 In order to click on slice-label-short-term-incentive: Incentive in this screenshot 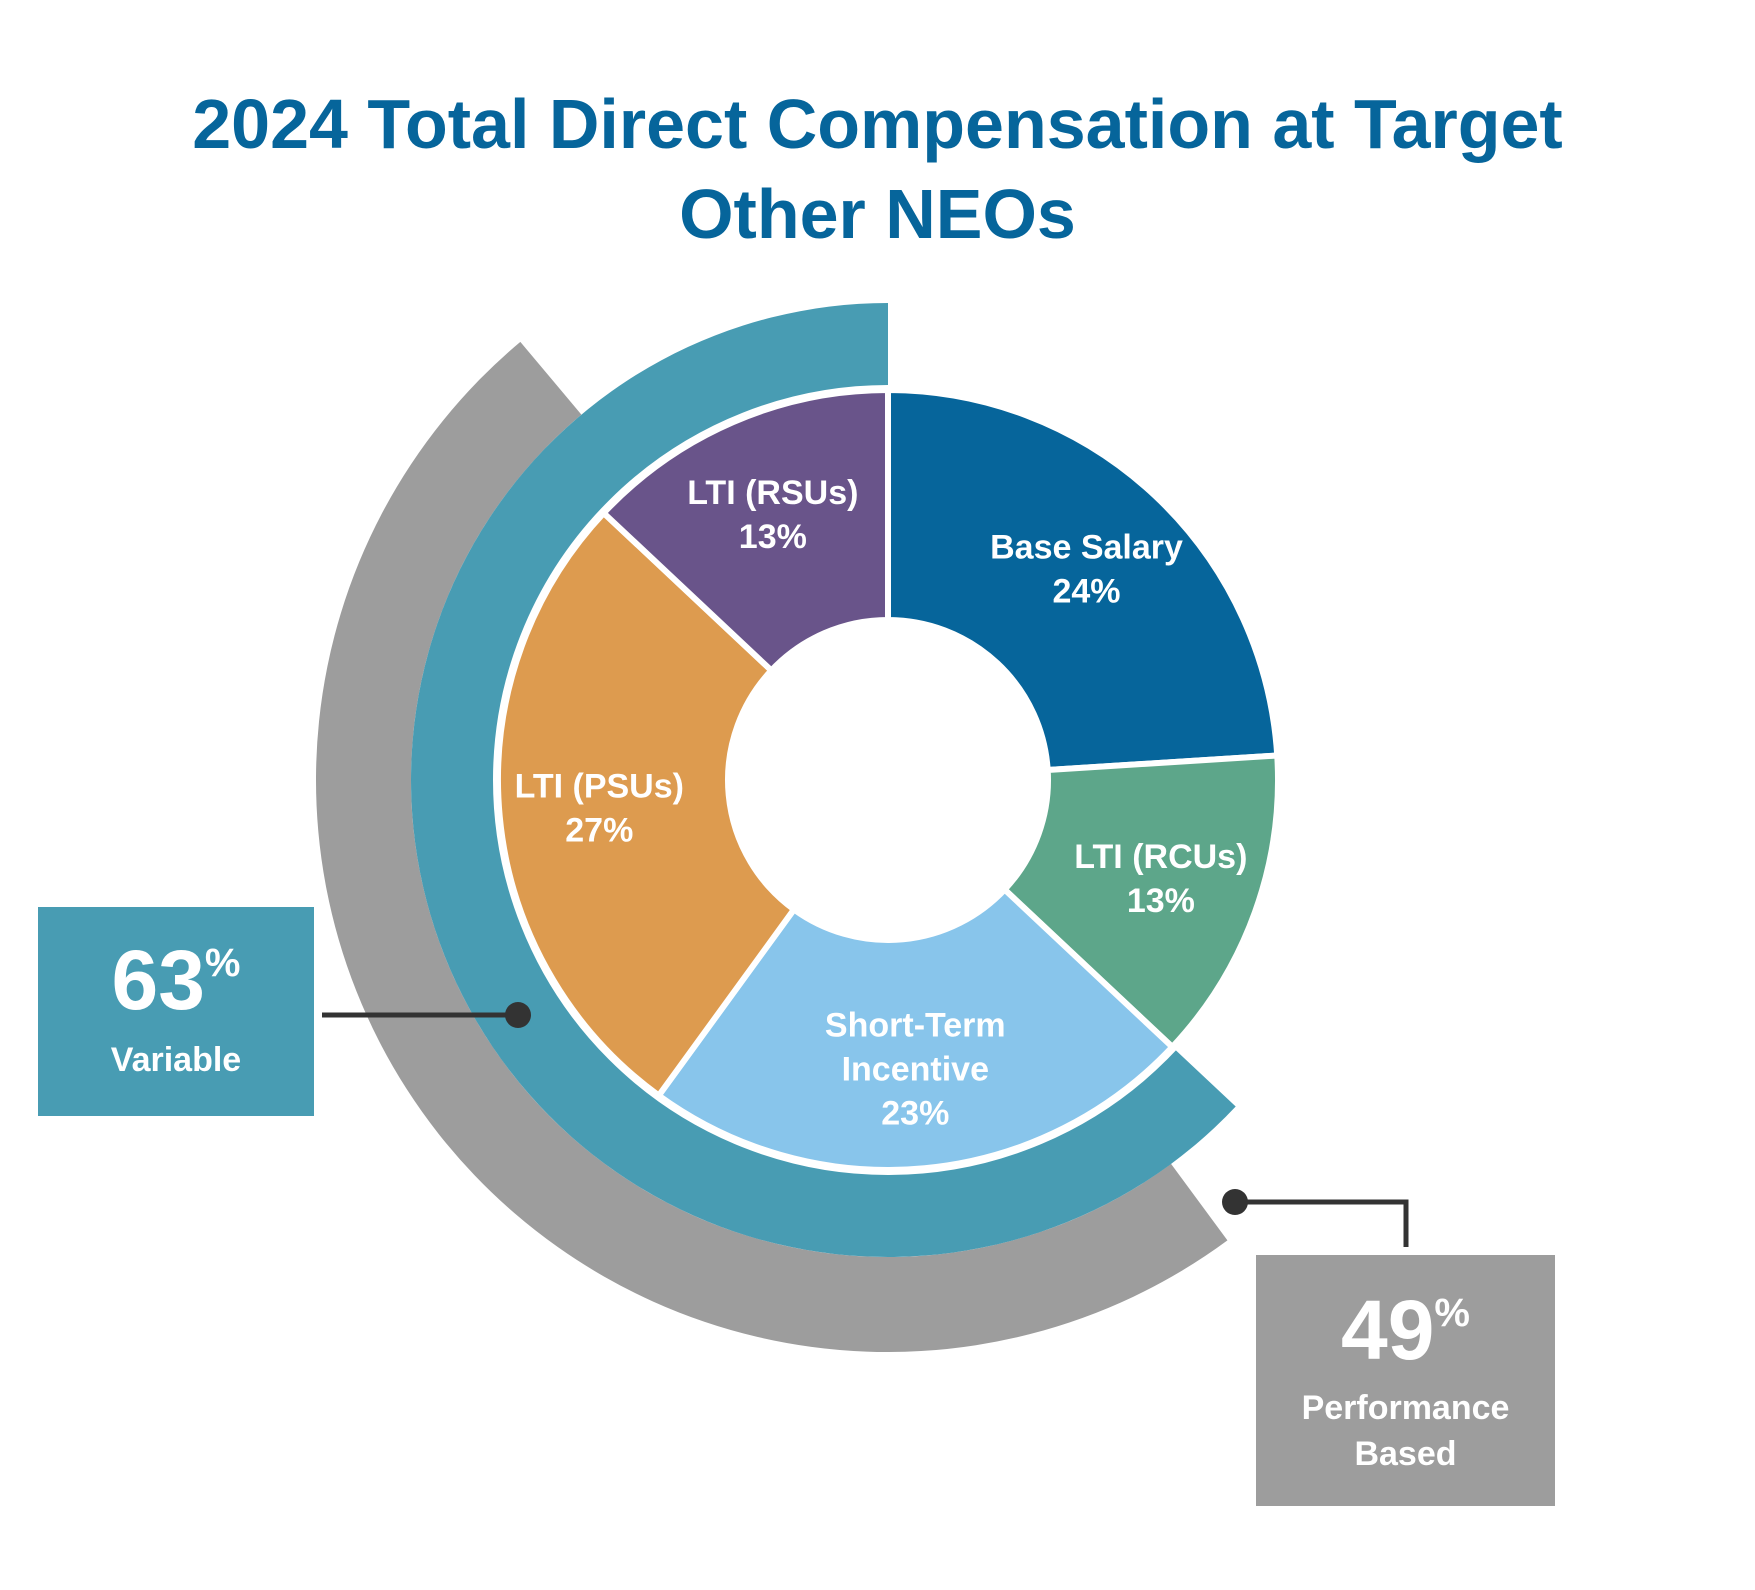, I will do `click(915, 1070)`.